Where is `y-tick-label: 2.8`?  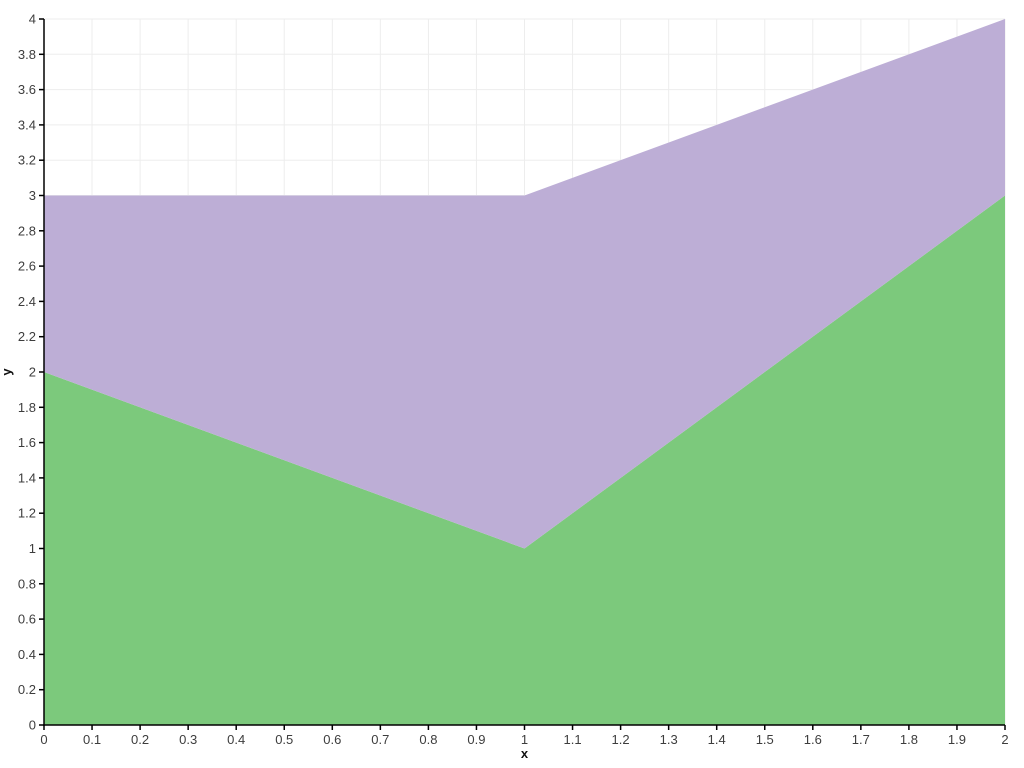
y-tick-label: 2.8 is located at coordinates (27, 230).